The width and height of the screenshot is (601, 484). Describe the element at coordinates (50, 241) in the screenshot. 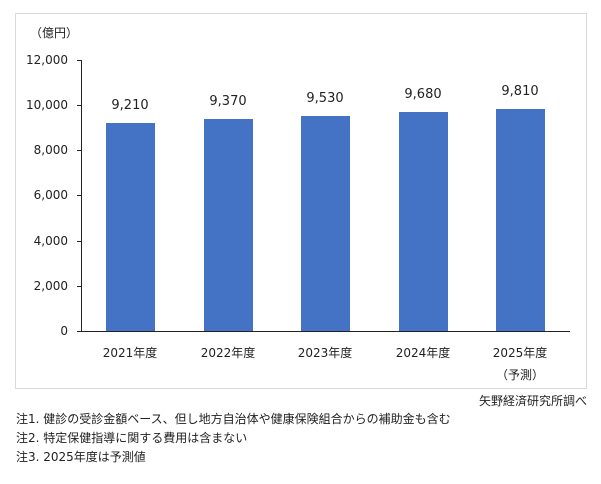

I see `y-tick-label: 4,000` at that location.